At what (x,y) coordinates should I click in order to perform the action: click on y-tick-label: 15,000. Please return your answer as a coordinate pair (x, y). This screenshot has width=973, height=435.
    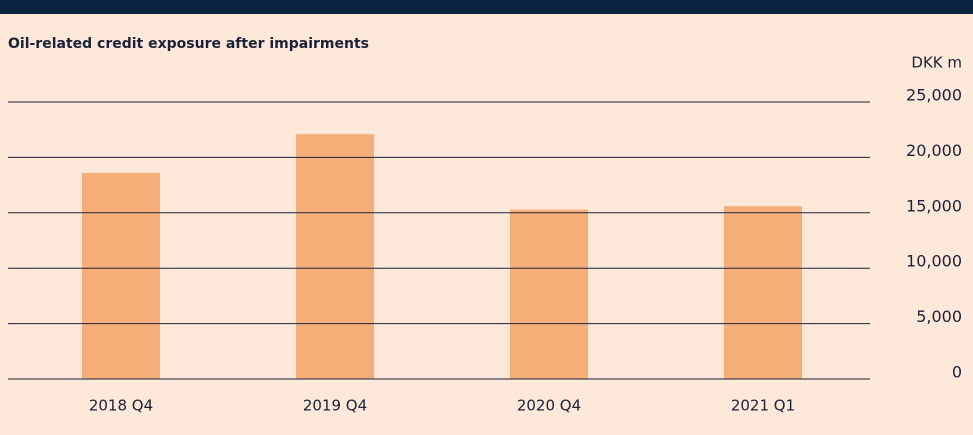
    Looking at the image, I should click on (934, 205).